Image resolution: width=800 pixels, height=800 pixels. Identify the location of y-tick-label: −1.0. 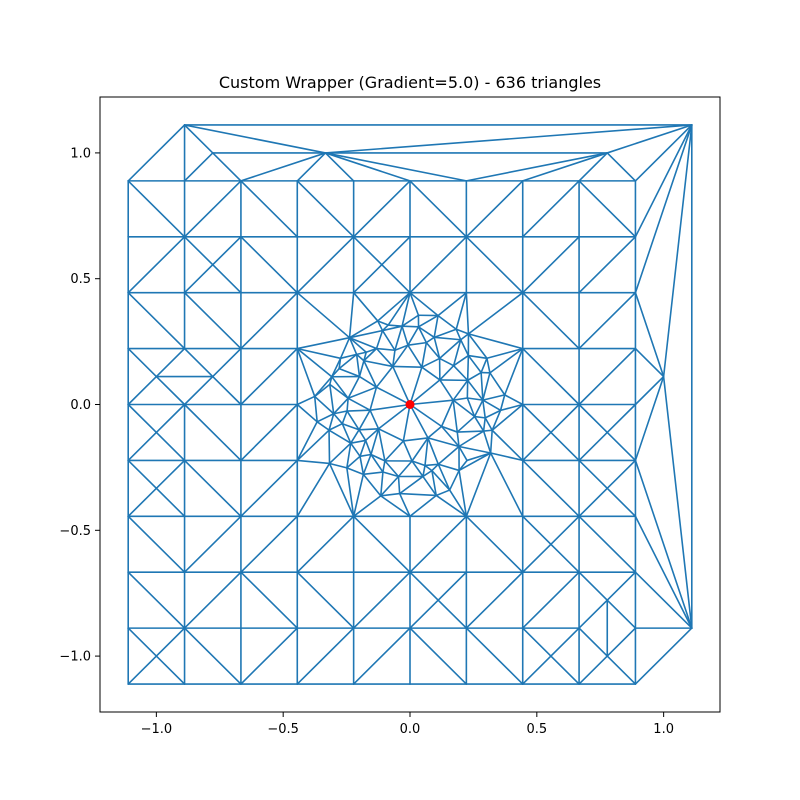
(75, 657).